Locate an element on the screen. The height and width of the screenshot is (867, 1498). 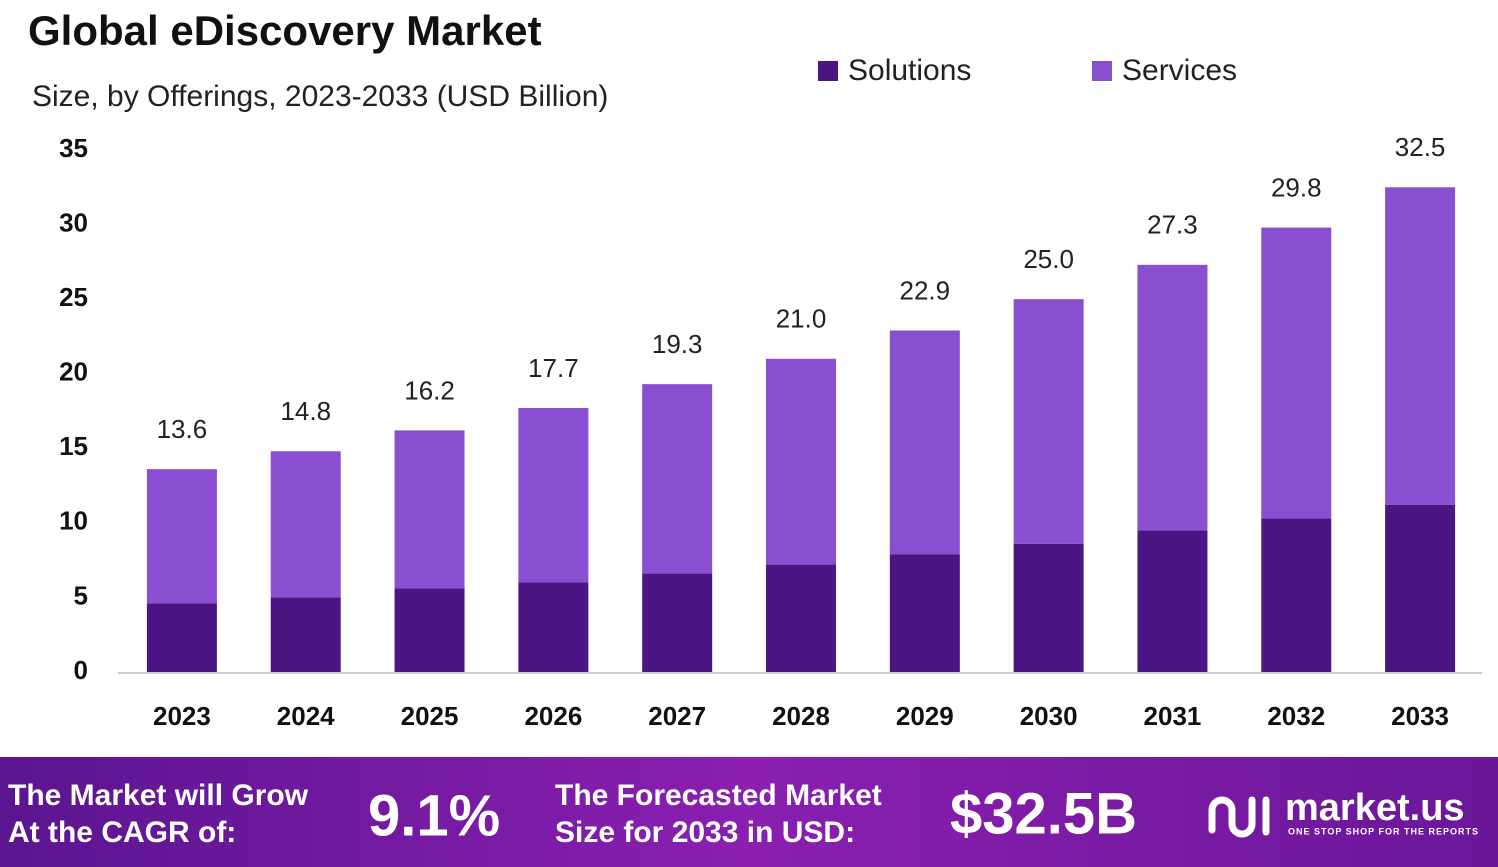
x-tick-label: 2028 is located at coordinates (801, 716).